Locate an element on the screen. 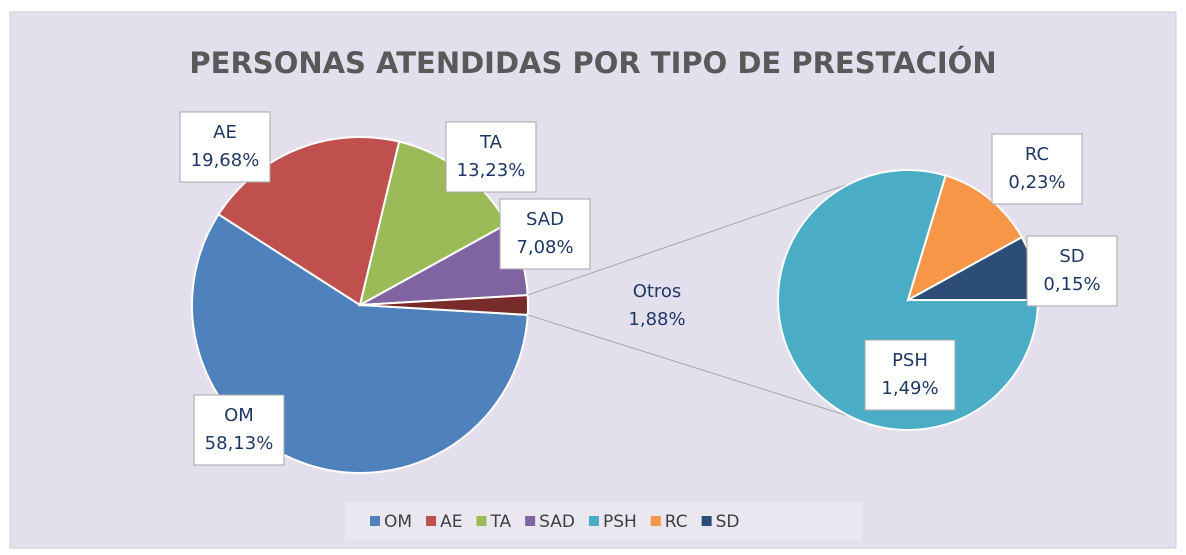 The height and width of the screenshot is (555, 1186). data-label-value: 7,08% is located at coordinates (544, 247).